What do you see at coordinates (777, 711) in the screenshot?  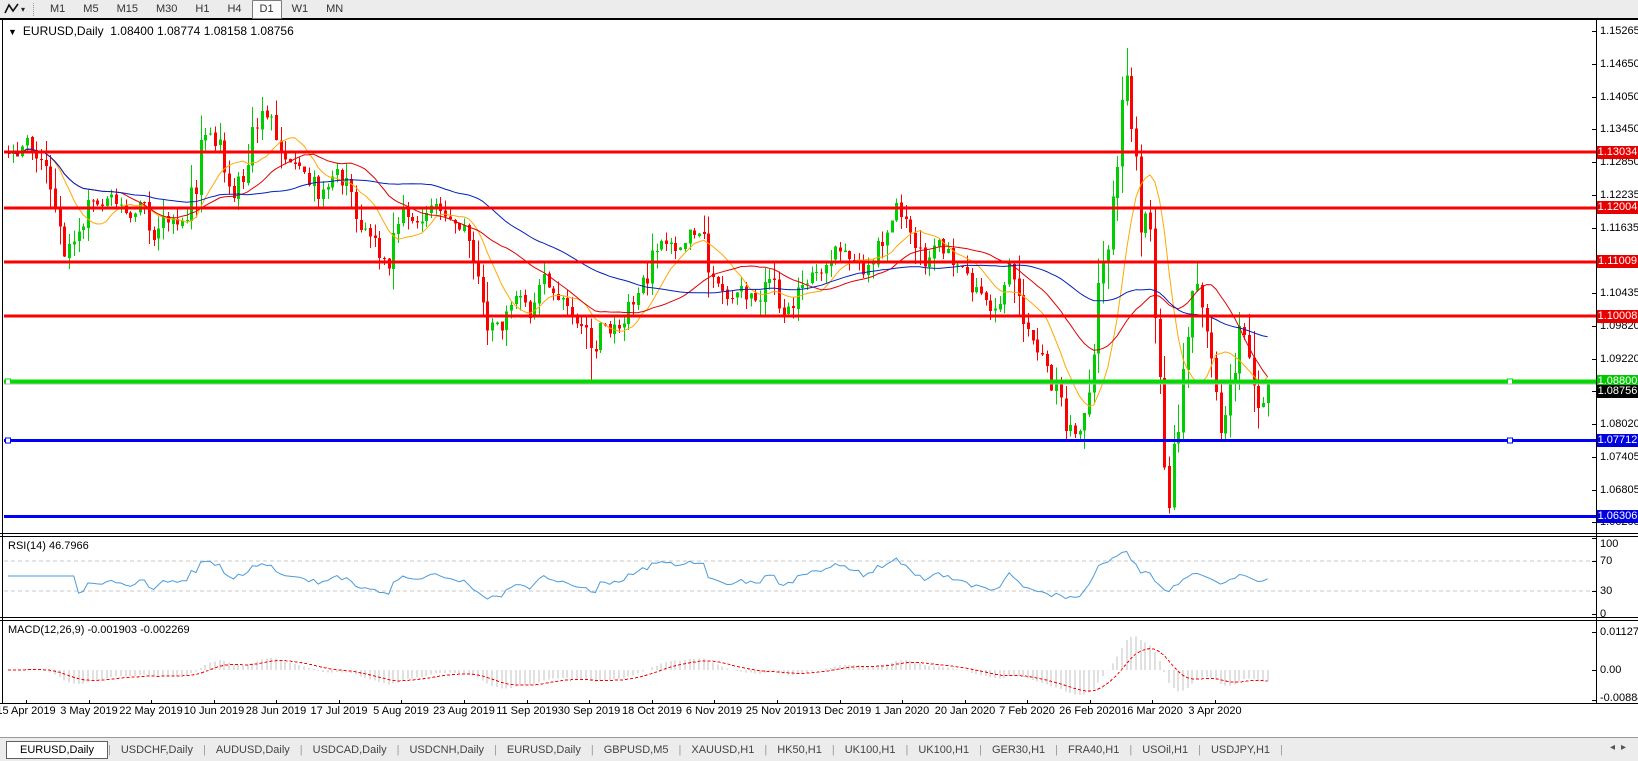 I see `date-axis-label: 25 Nov 2019` at bounding box center [777, 711].